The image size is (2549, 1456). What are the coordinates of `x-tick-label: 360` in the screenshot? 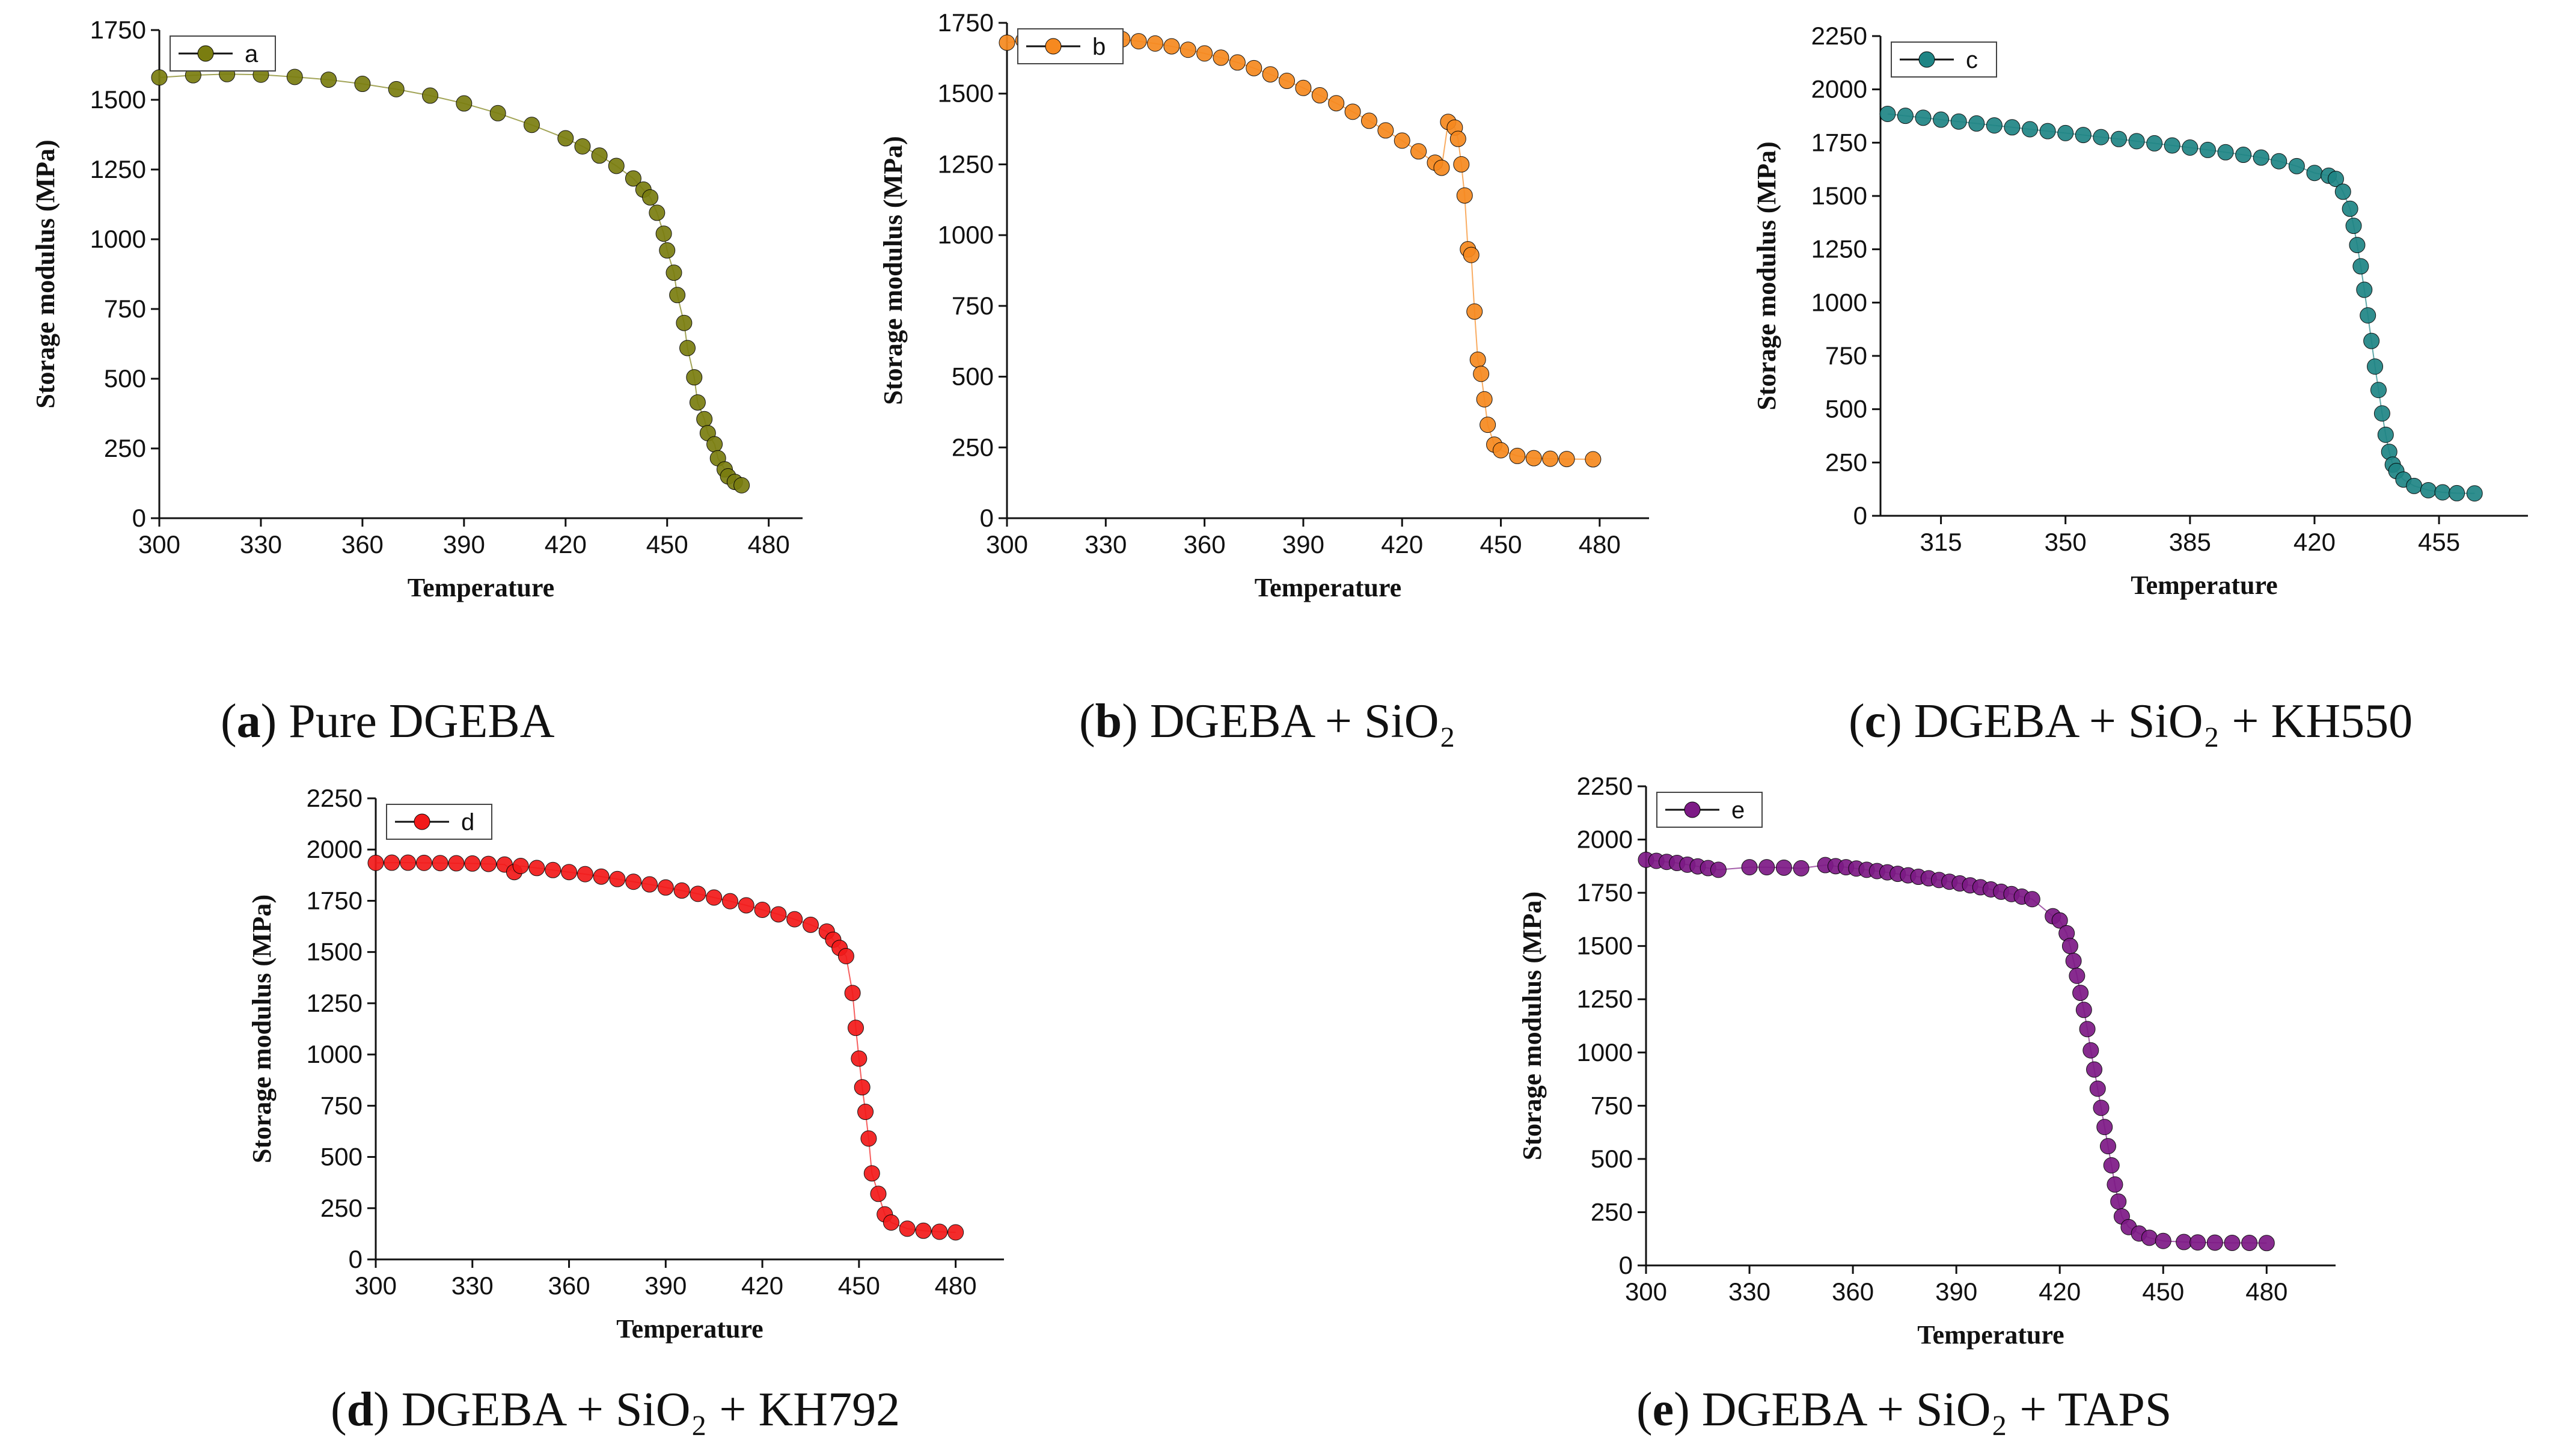 It's located at (1205, 544).